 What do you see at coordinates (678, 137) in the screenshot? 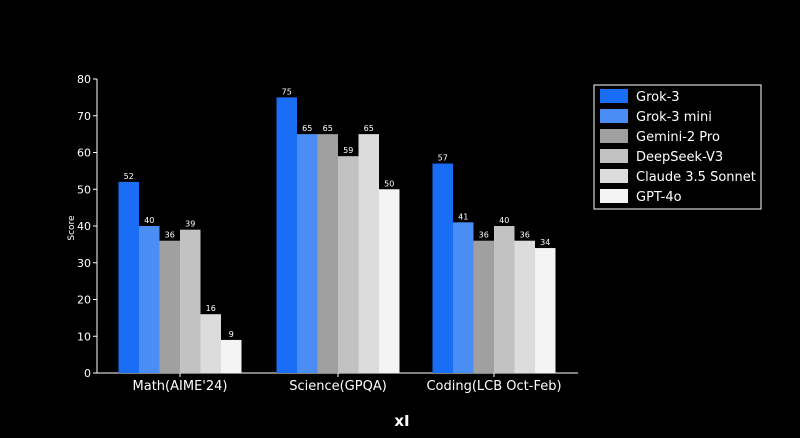
I see `legend-label: Gemini-2 Pro` at bounding box center [678, 137].